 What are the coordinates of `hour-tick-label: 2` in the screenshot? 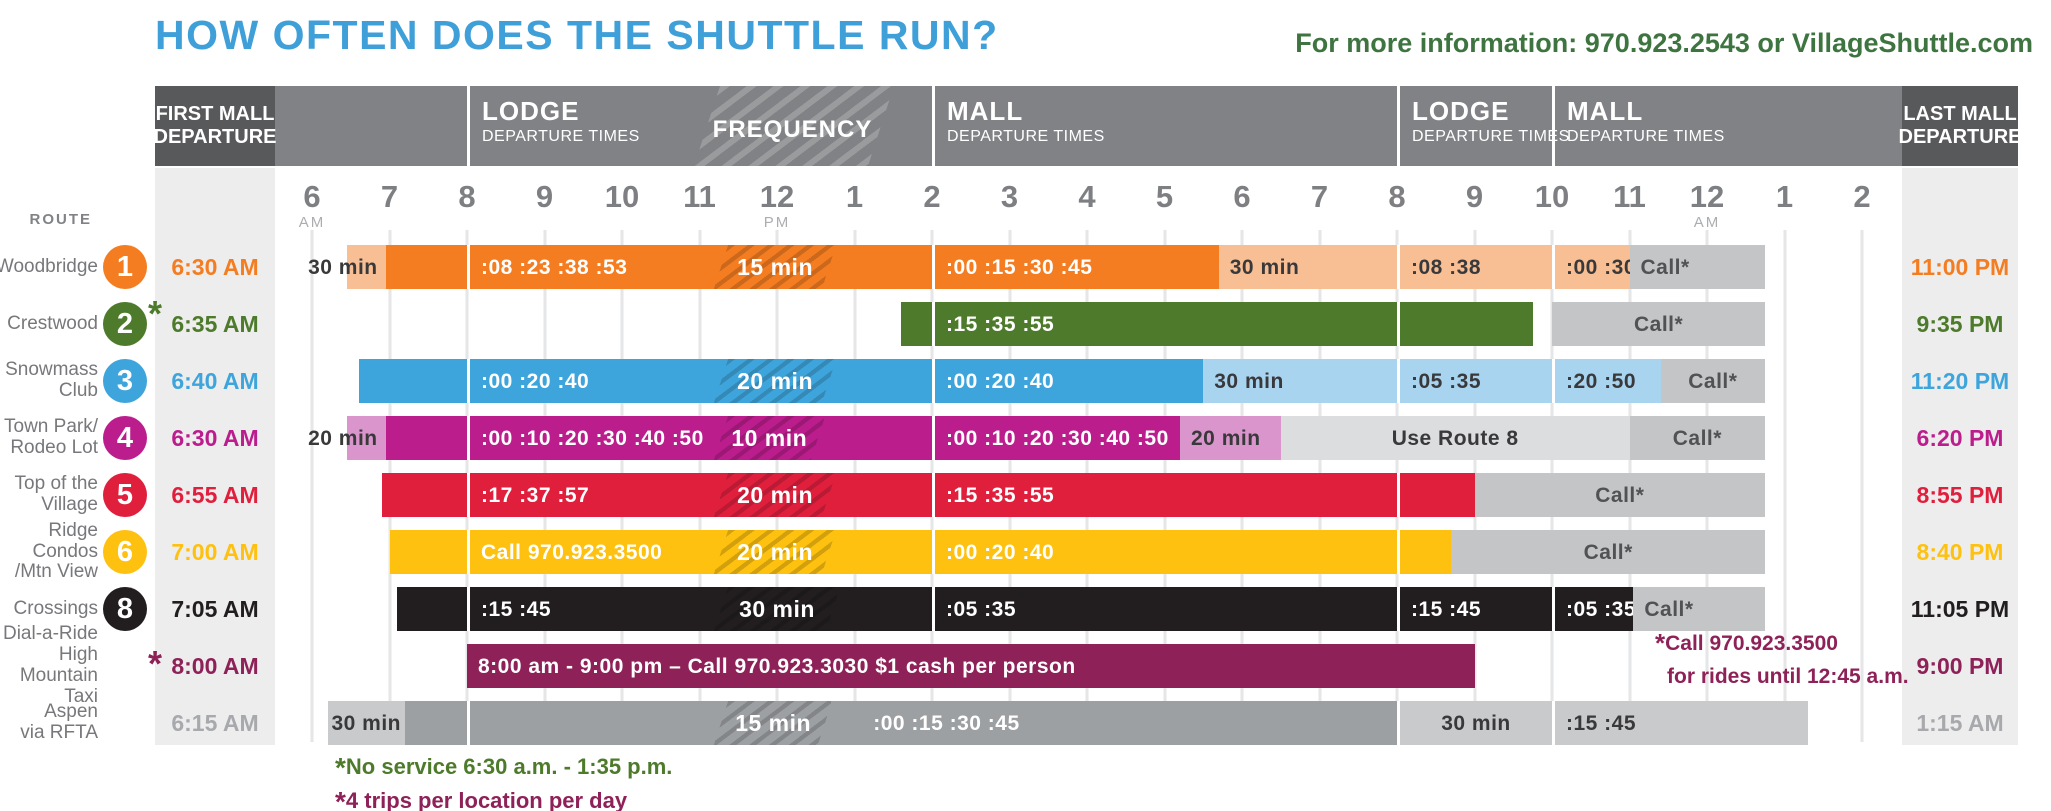 It's located at (932, 196).